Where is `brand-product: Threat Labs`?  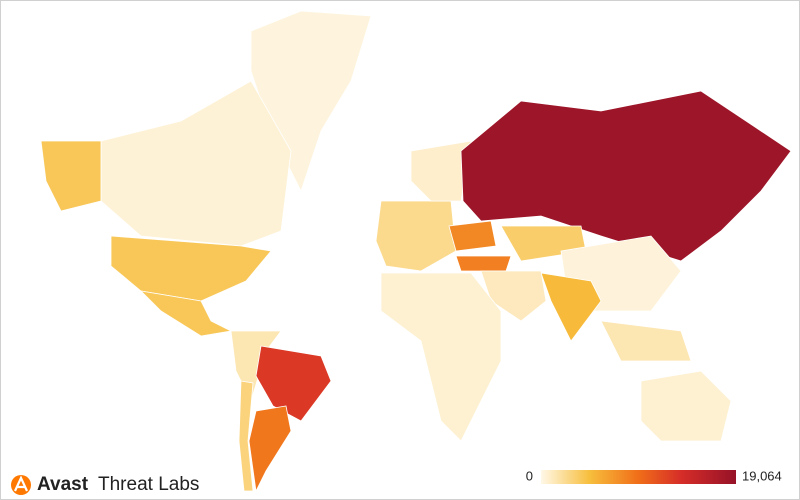 brand-product: Threat Labs is located at coordinates (148, 484).